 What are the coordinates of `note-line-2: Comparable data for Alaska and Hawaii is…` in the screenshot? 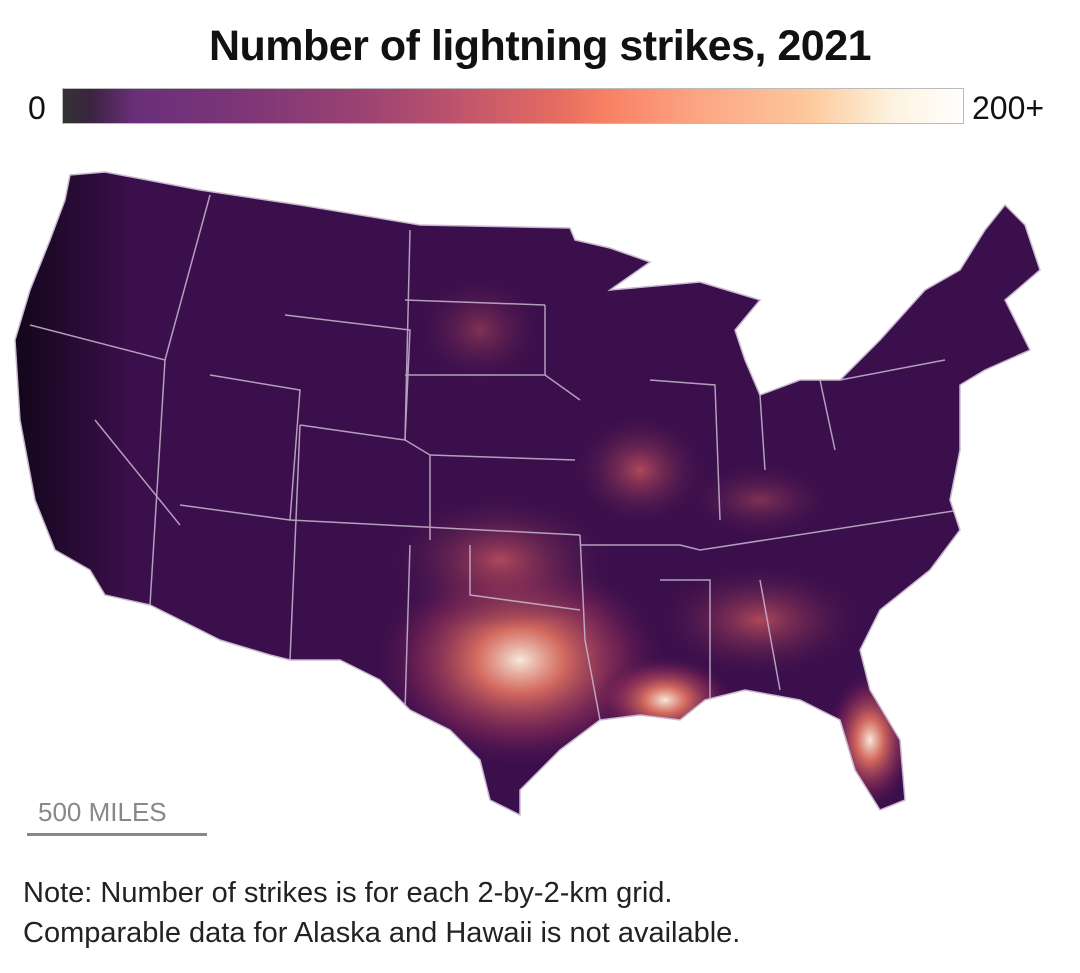 It's located at (382, 933).